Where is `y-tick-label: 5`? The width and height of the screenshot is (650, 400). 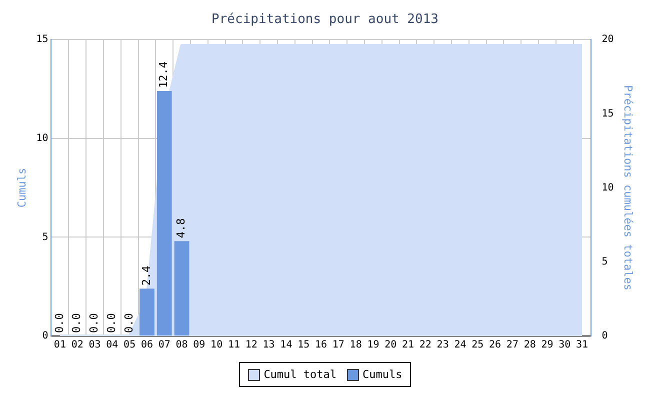 y-tick-label: 5 is located at coordinates (45, 237).